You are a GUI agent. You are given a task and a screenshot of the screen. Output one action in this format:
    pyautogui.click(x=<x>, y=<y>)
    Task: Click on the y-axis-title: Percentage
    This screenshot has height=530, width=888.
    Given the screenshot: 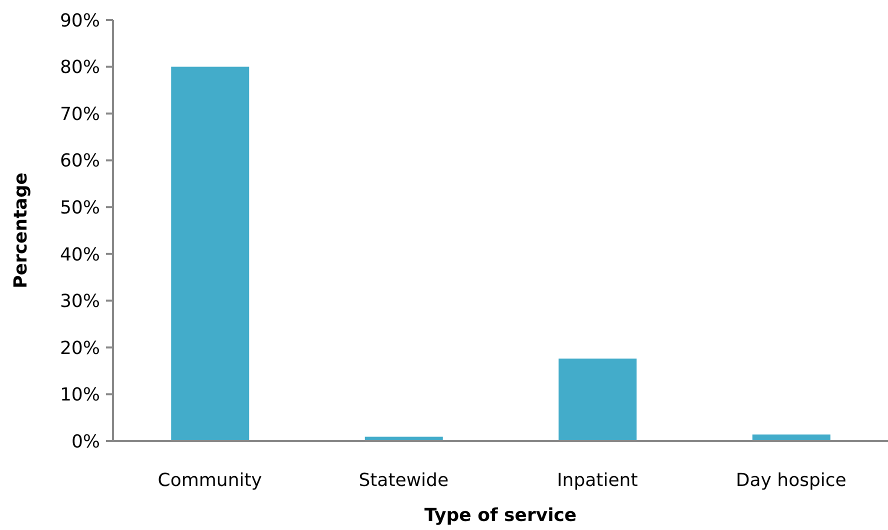 What is the action you would take?
    pyautogui.click(x=21, y=230)
    